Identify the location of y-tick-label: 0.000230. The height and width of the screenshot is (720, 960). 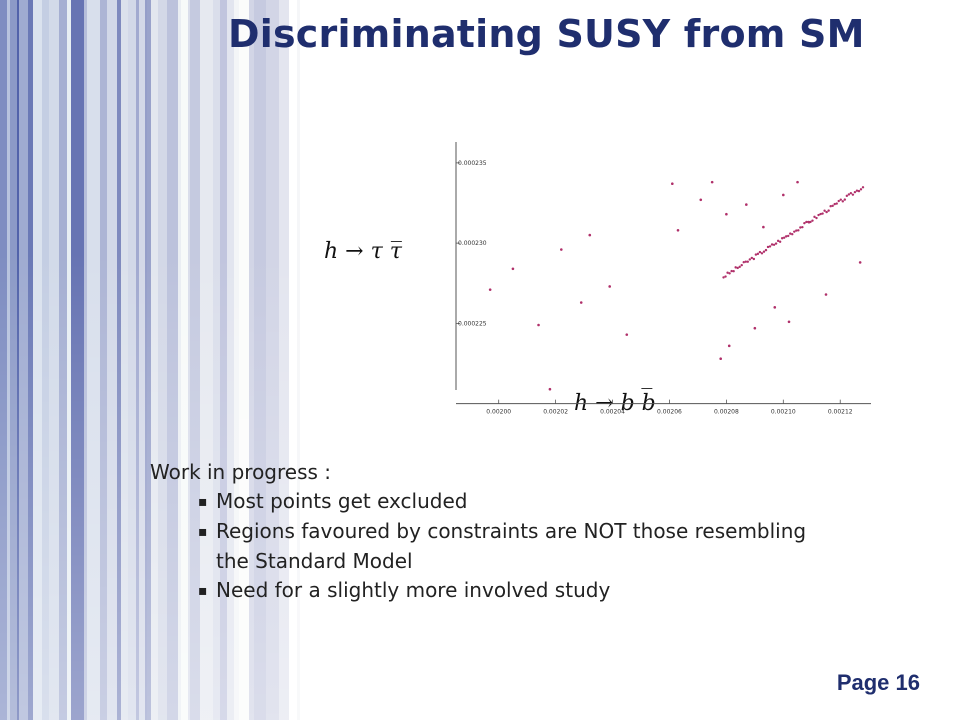
(472, 243).